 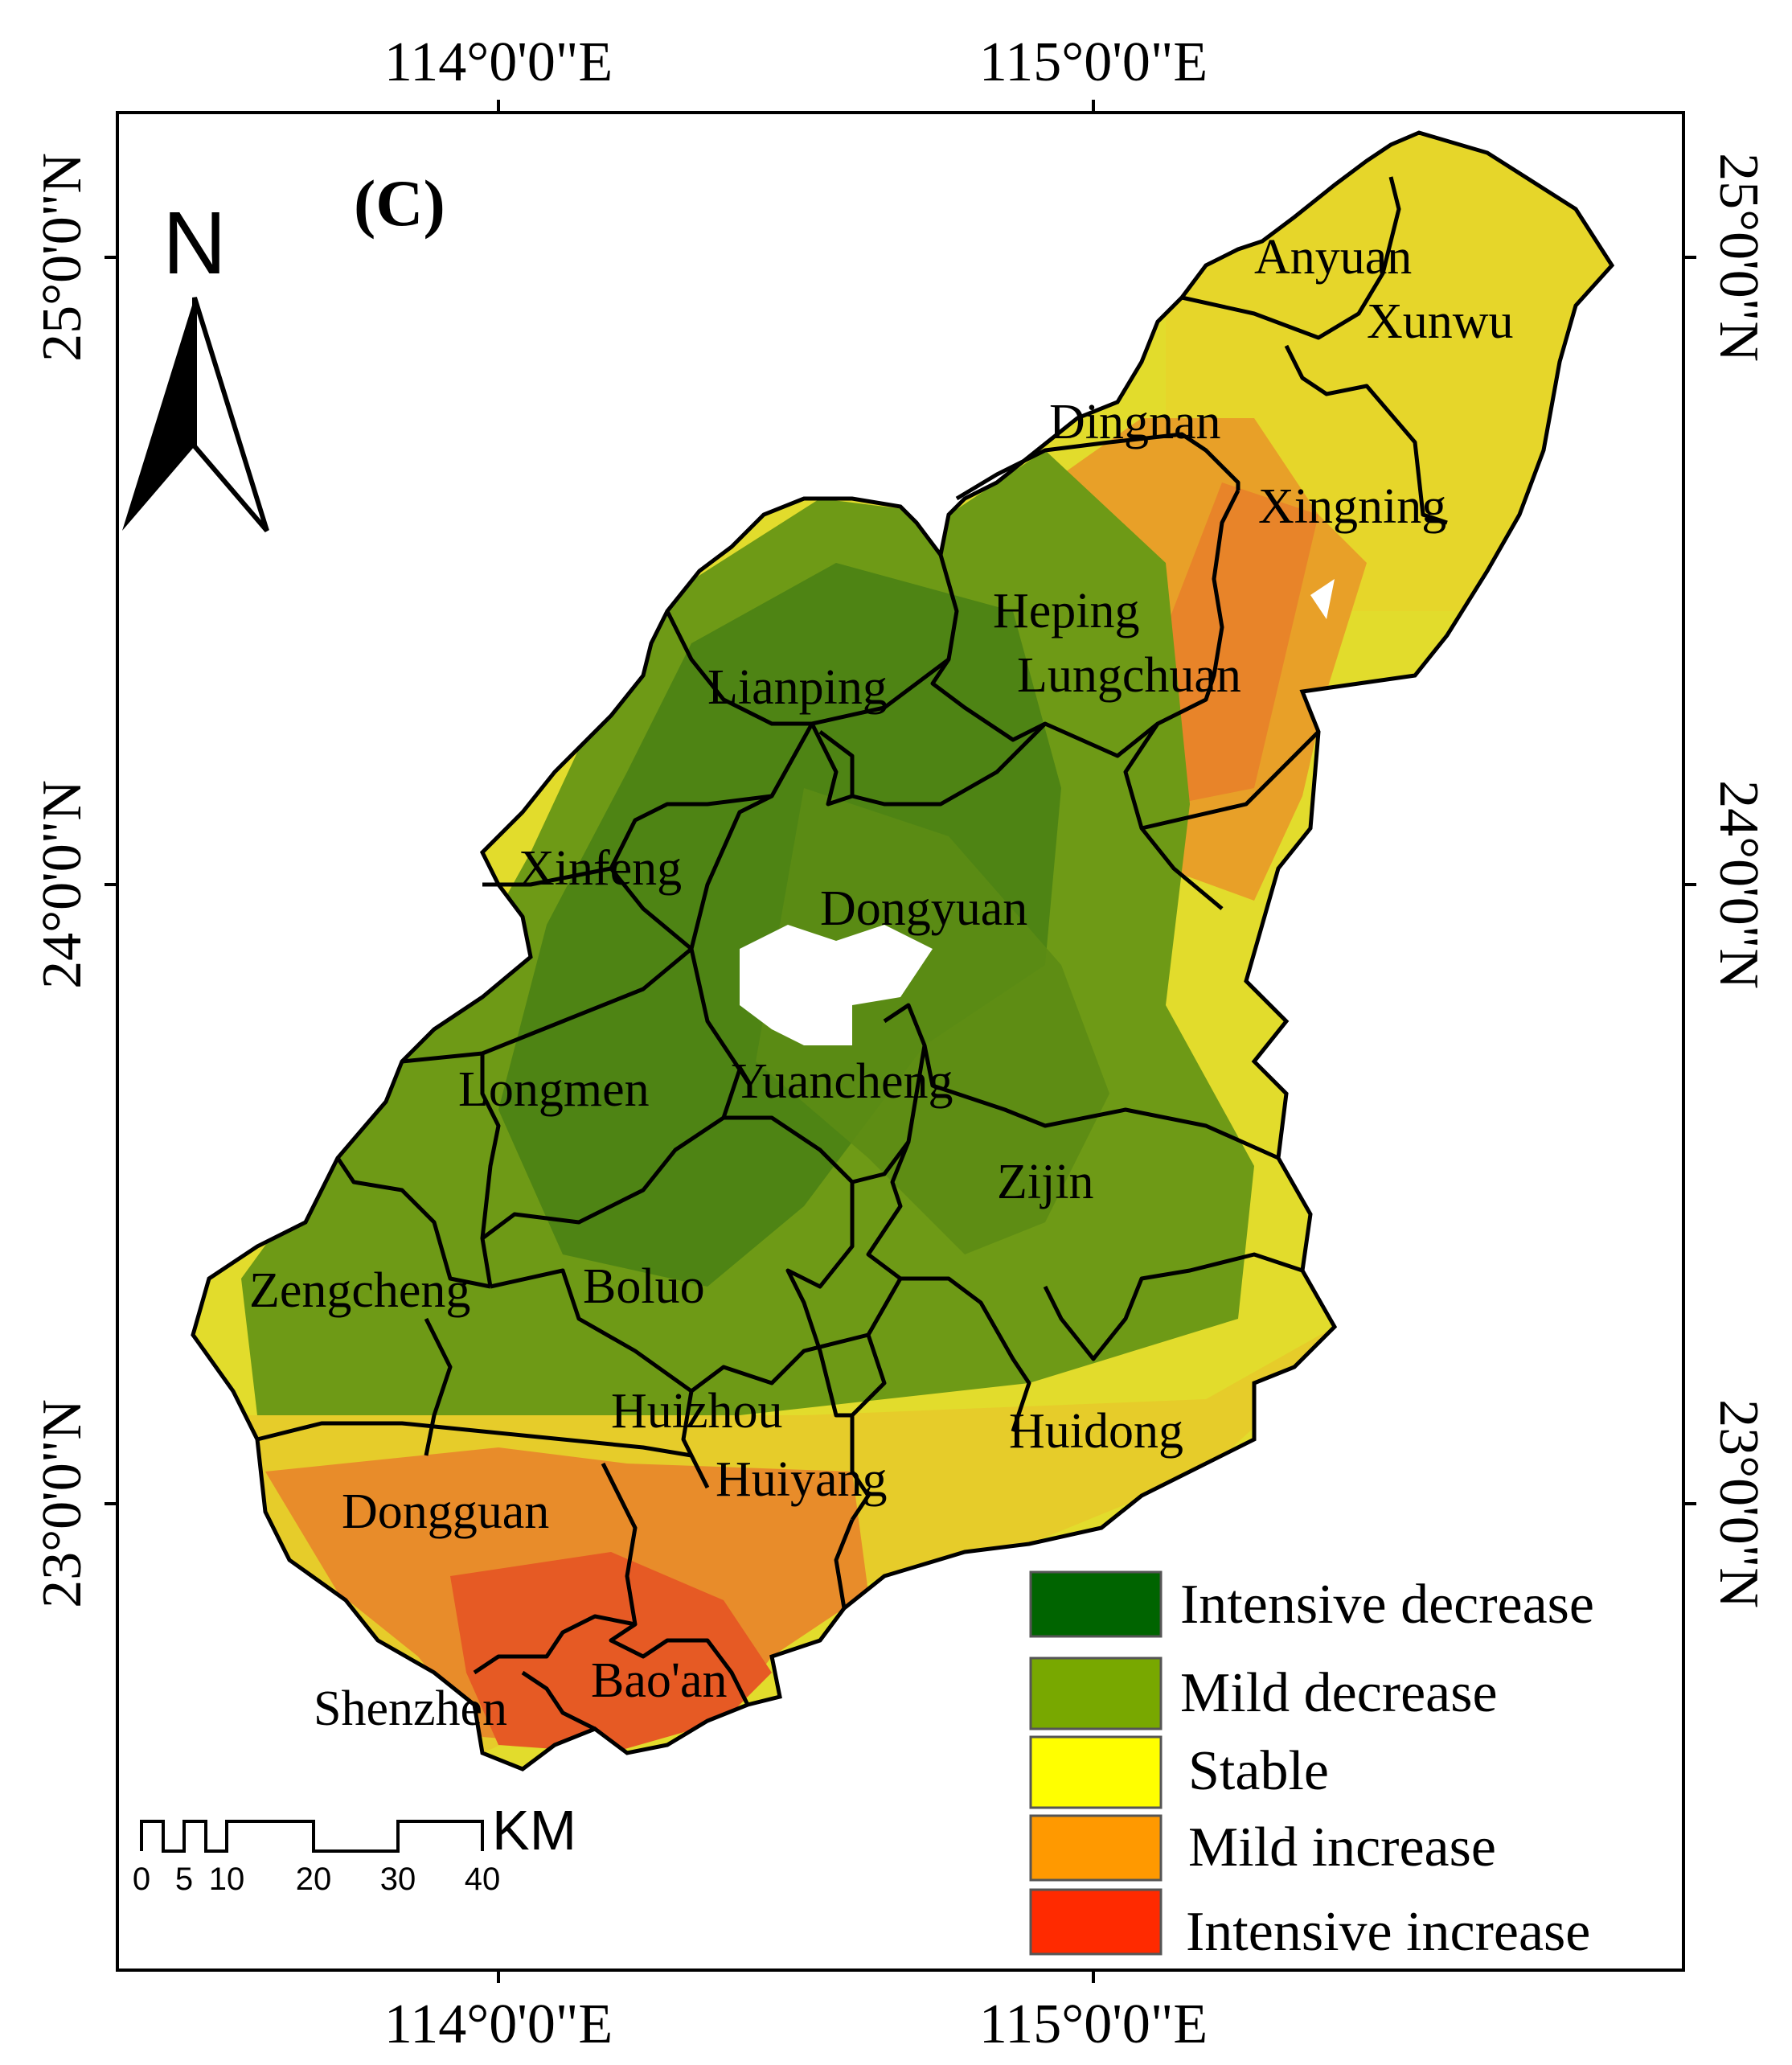 What do you see at coordinates (1259, 1771) in the screenshot?
I see `legend-label-stable: Stable` at bounding box center [1259, 1771].